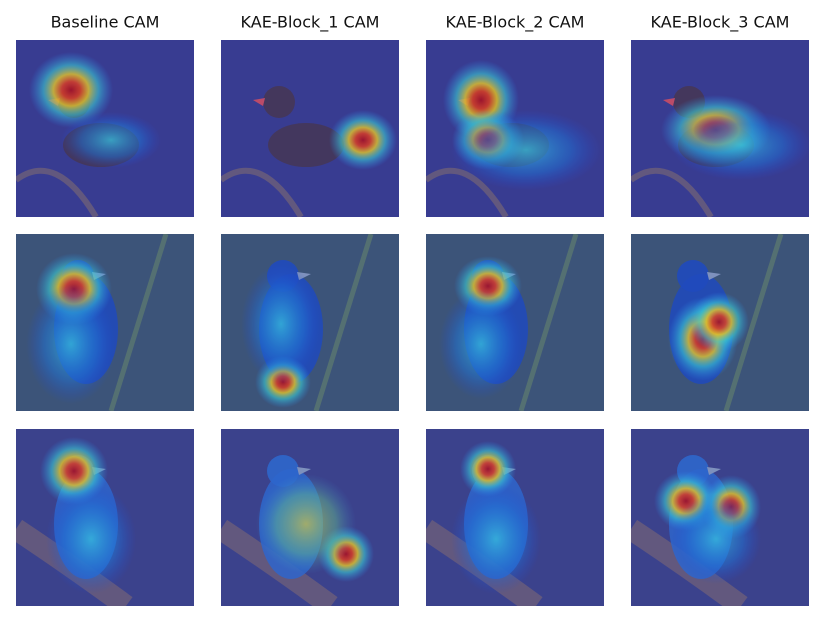  I want to click on column-title: KAE-Block_1 CAM, so click(310, 23).